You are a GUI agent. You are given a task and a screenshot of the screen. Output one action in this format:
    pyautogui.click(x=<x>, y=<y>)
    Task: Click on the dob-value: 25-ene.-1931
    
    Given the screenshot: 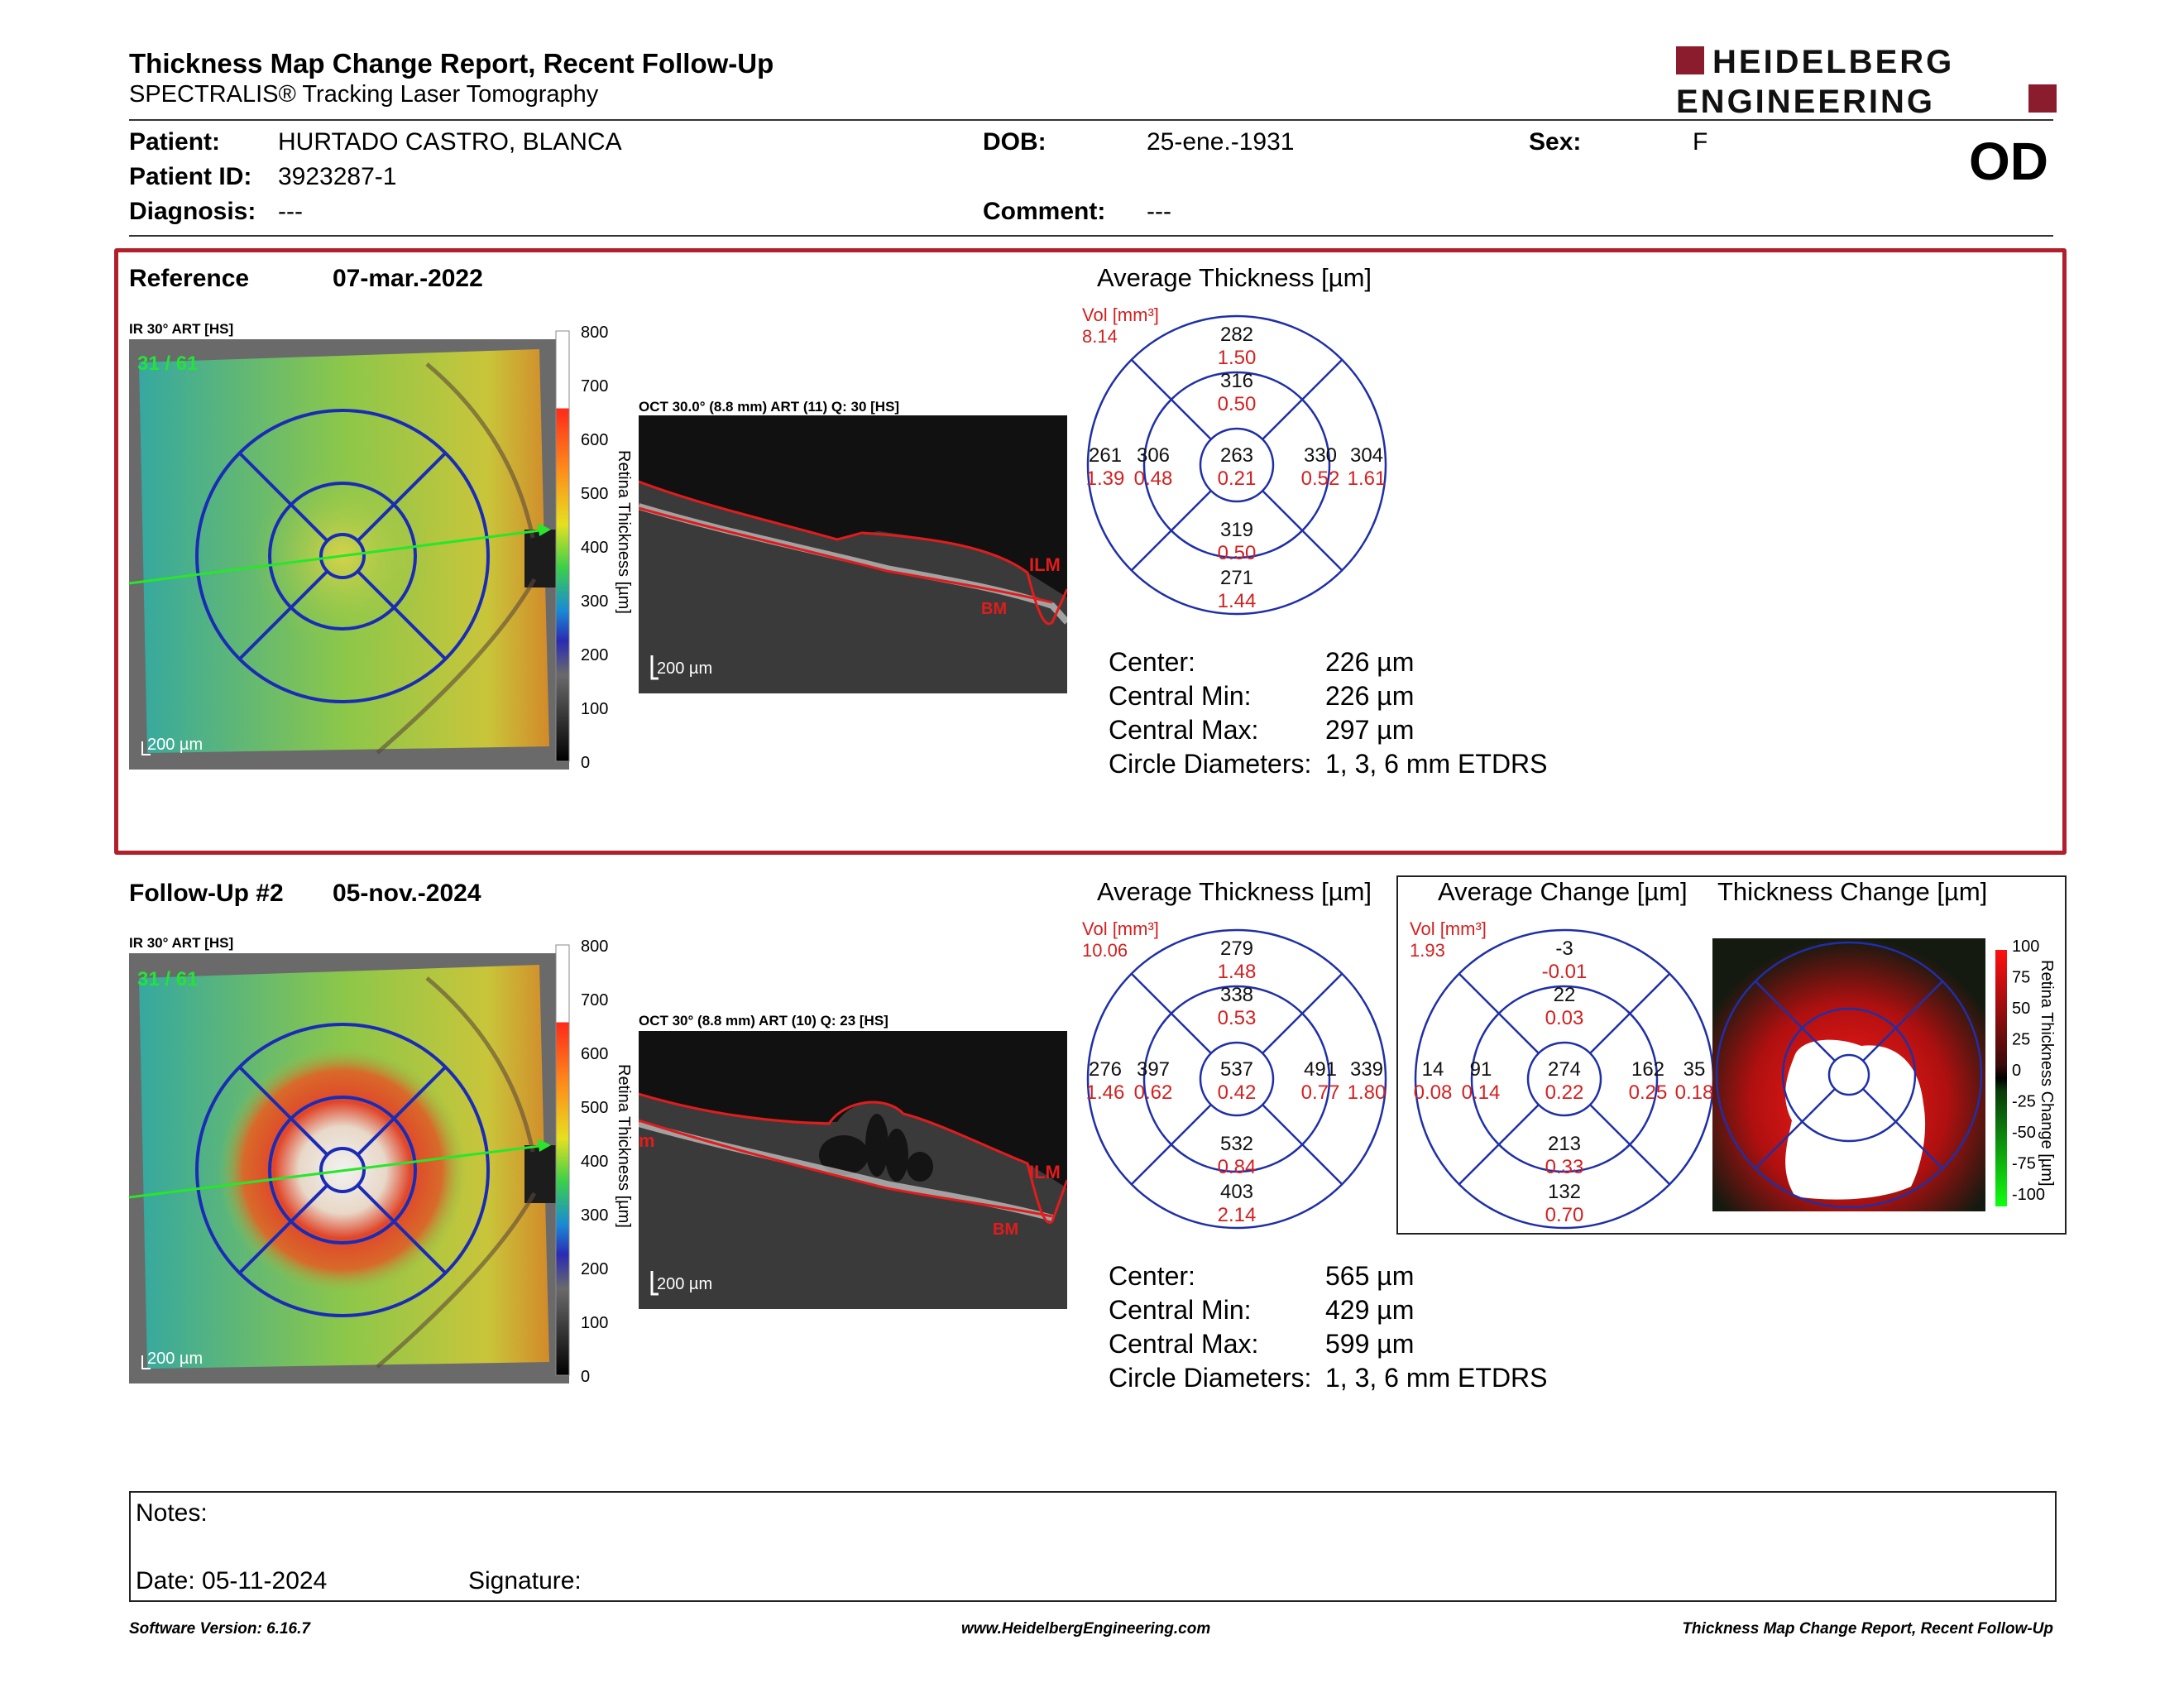 What is the action you would take?
    pyautogui.click(x=1221, y=142)
    